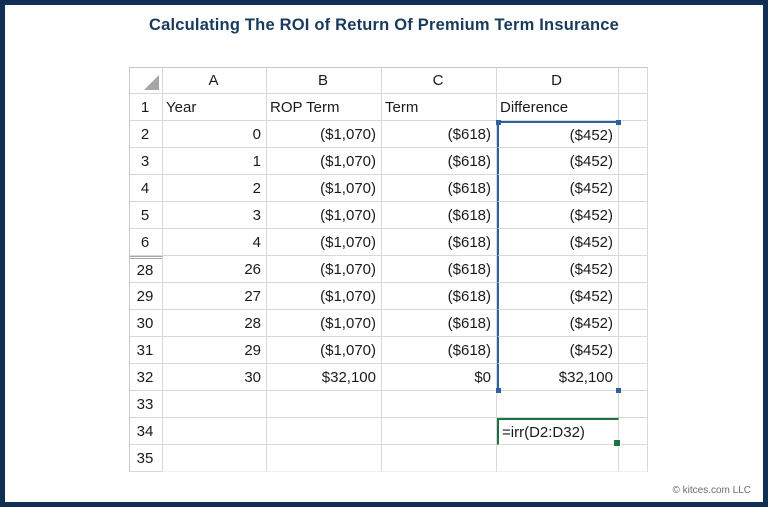  What do you see at coordinates (215, 134) in the screenshot?
I see `cell-A2: 0` at bounding box center [215, 134].